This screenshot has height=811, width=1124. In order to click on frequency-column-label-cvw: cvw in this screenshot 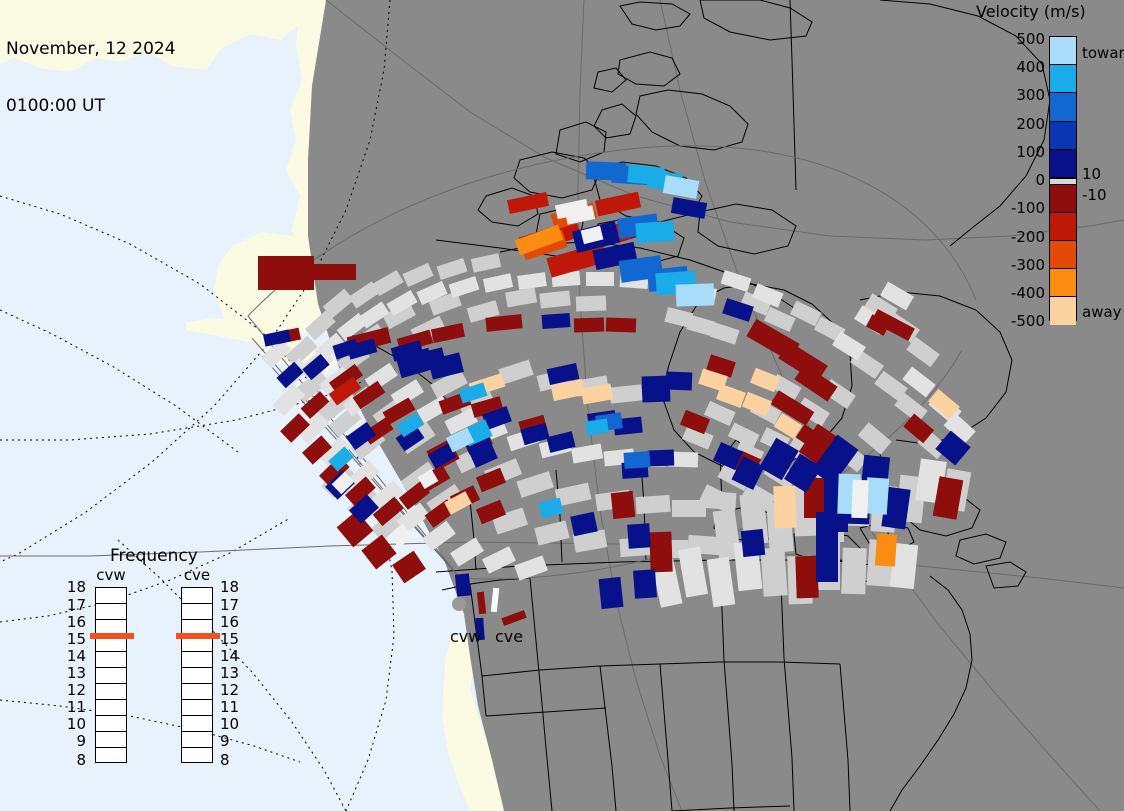, I will do `click(111, 575)`.